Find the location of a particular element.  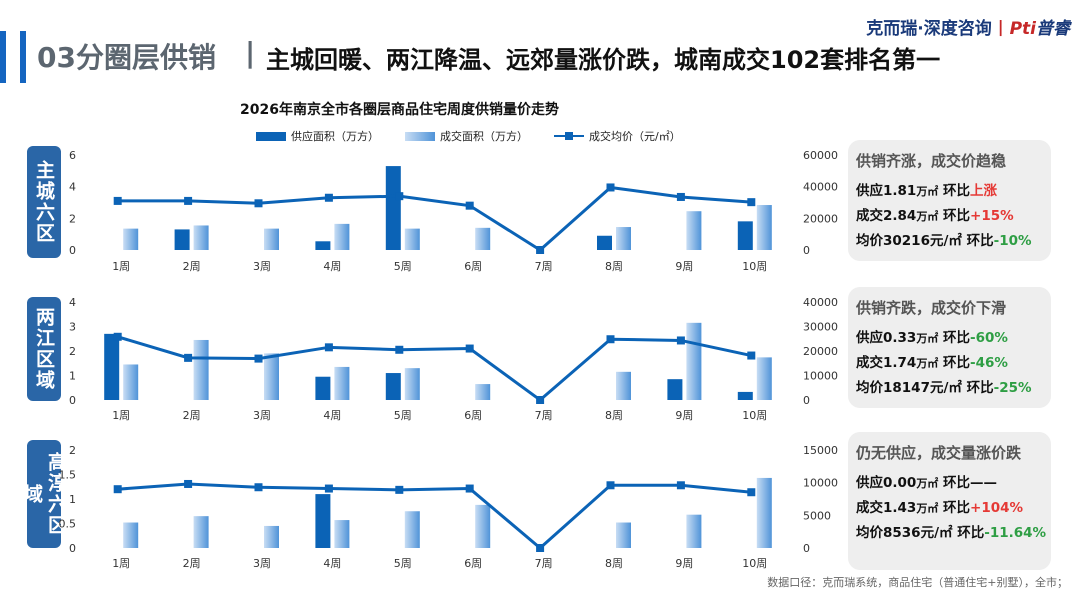

chart-title: 2026年南京全市各圈层商品住宅周度供销量价走势 is located at coordinates (399, 110).